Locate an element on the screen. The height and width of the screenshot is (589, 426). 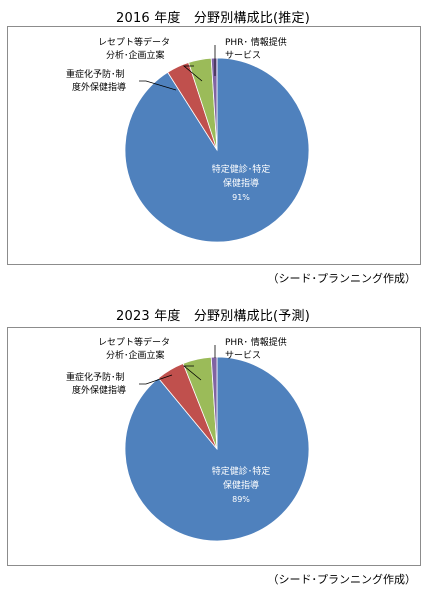
label-main-value: 89% is located at coordinates (241, 499).